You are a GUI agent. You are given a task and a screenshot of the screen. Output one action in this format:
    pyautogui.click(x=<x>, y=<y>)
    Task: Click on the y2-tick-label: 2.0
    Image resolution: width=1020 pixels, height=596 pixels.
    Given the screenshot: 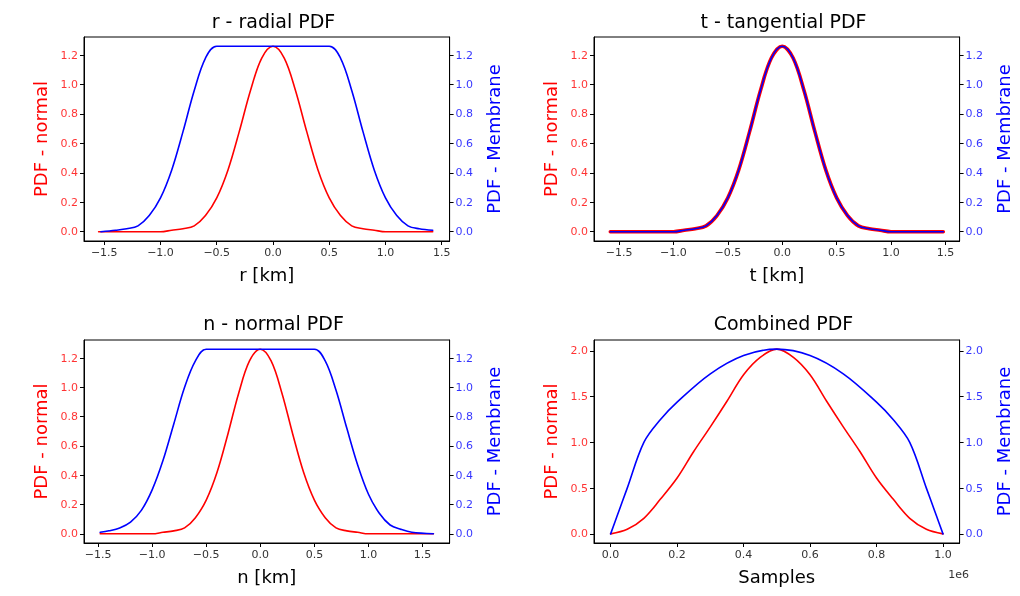 What is the action you would take?
    pyautogui.click(x=974, y=351)
    